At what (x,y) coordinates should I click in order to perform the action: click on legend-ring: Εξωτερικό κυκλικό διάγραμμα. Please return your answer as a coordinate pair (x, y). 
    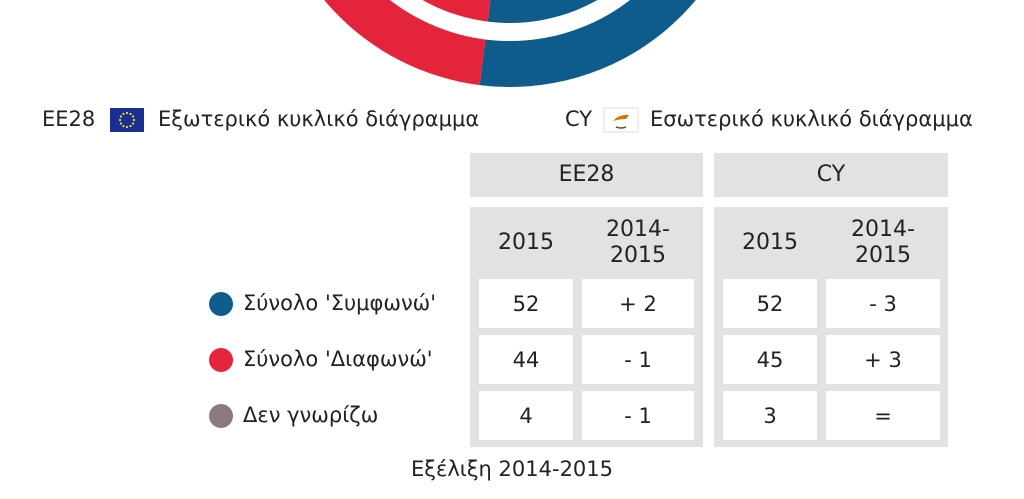
    Looking at the image, I should click on (319, 119).